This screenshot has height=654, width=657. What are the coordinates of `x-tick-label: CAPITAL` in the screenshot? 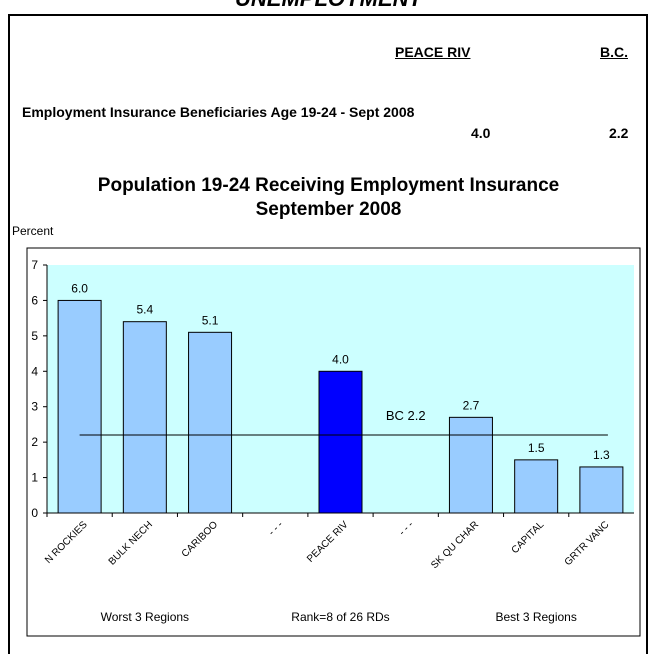 It's located at (528, 537).